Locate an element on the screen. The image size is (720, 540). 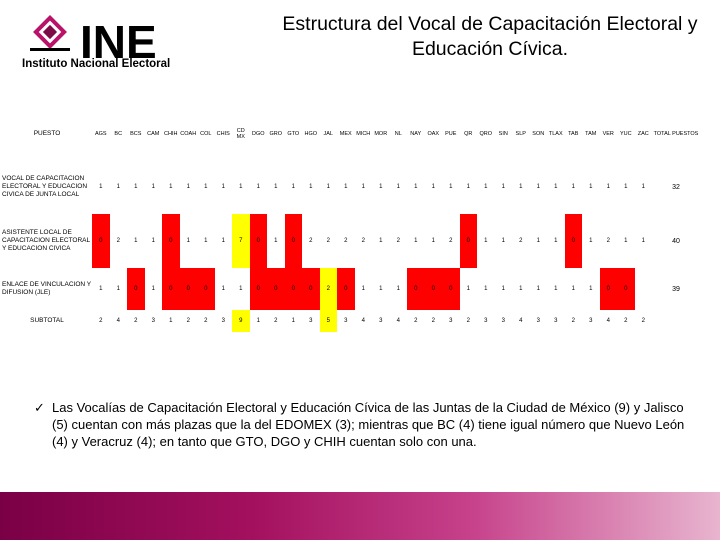
header-cell-hgo: HGO is located at coordinates (311, 134).